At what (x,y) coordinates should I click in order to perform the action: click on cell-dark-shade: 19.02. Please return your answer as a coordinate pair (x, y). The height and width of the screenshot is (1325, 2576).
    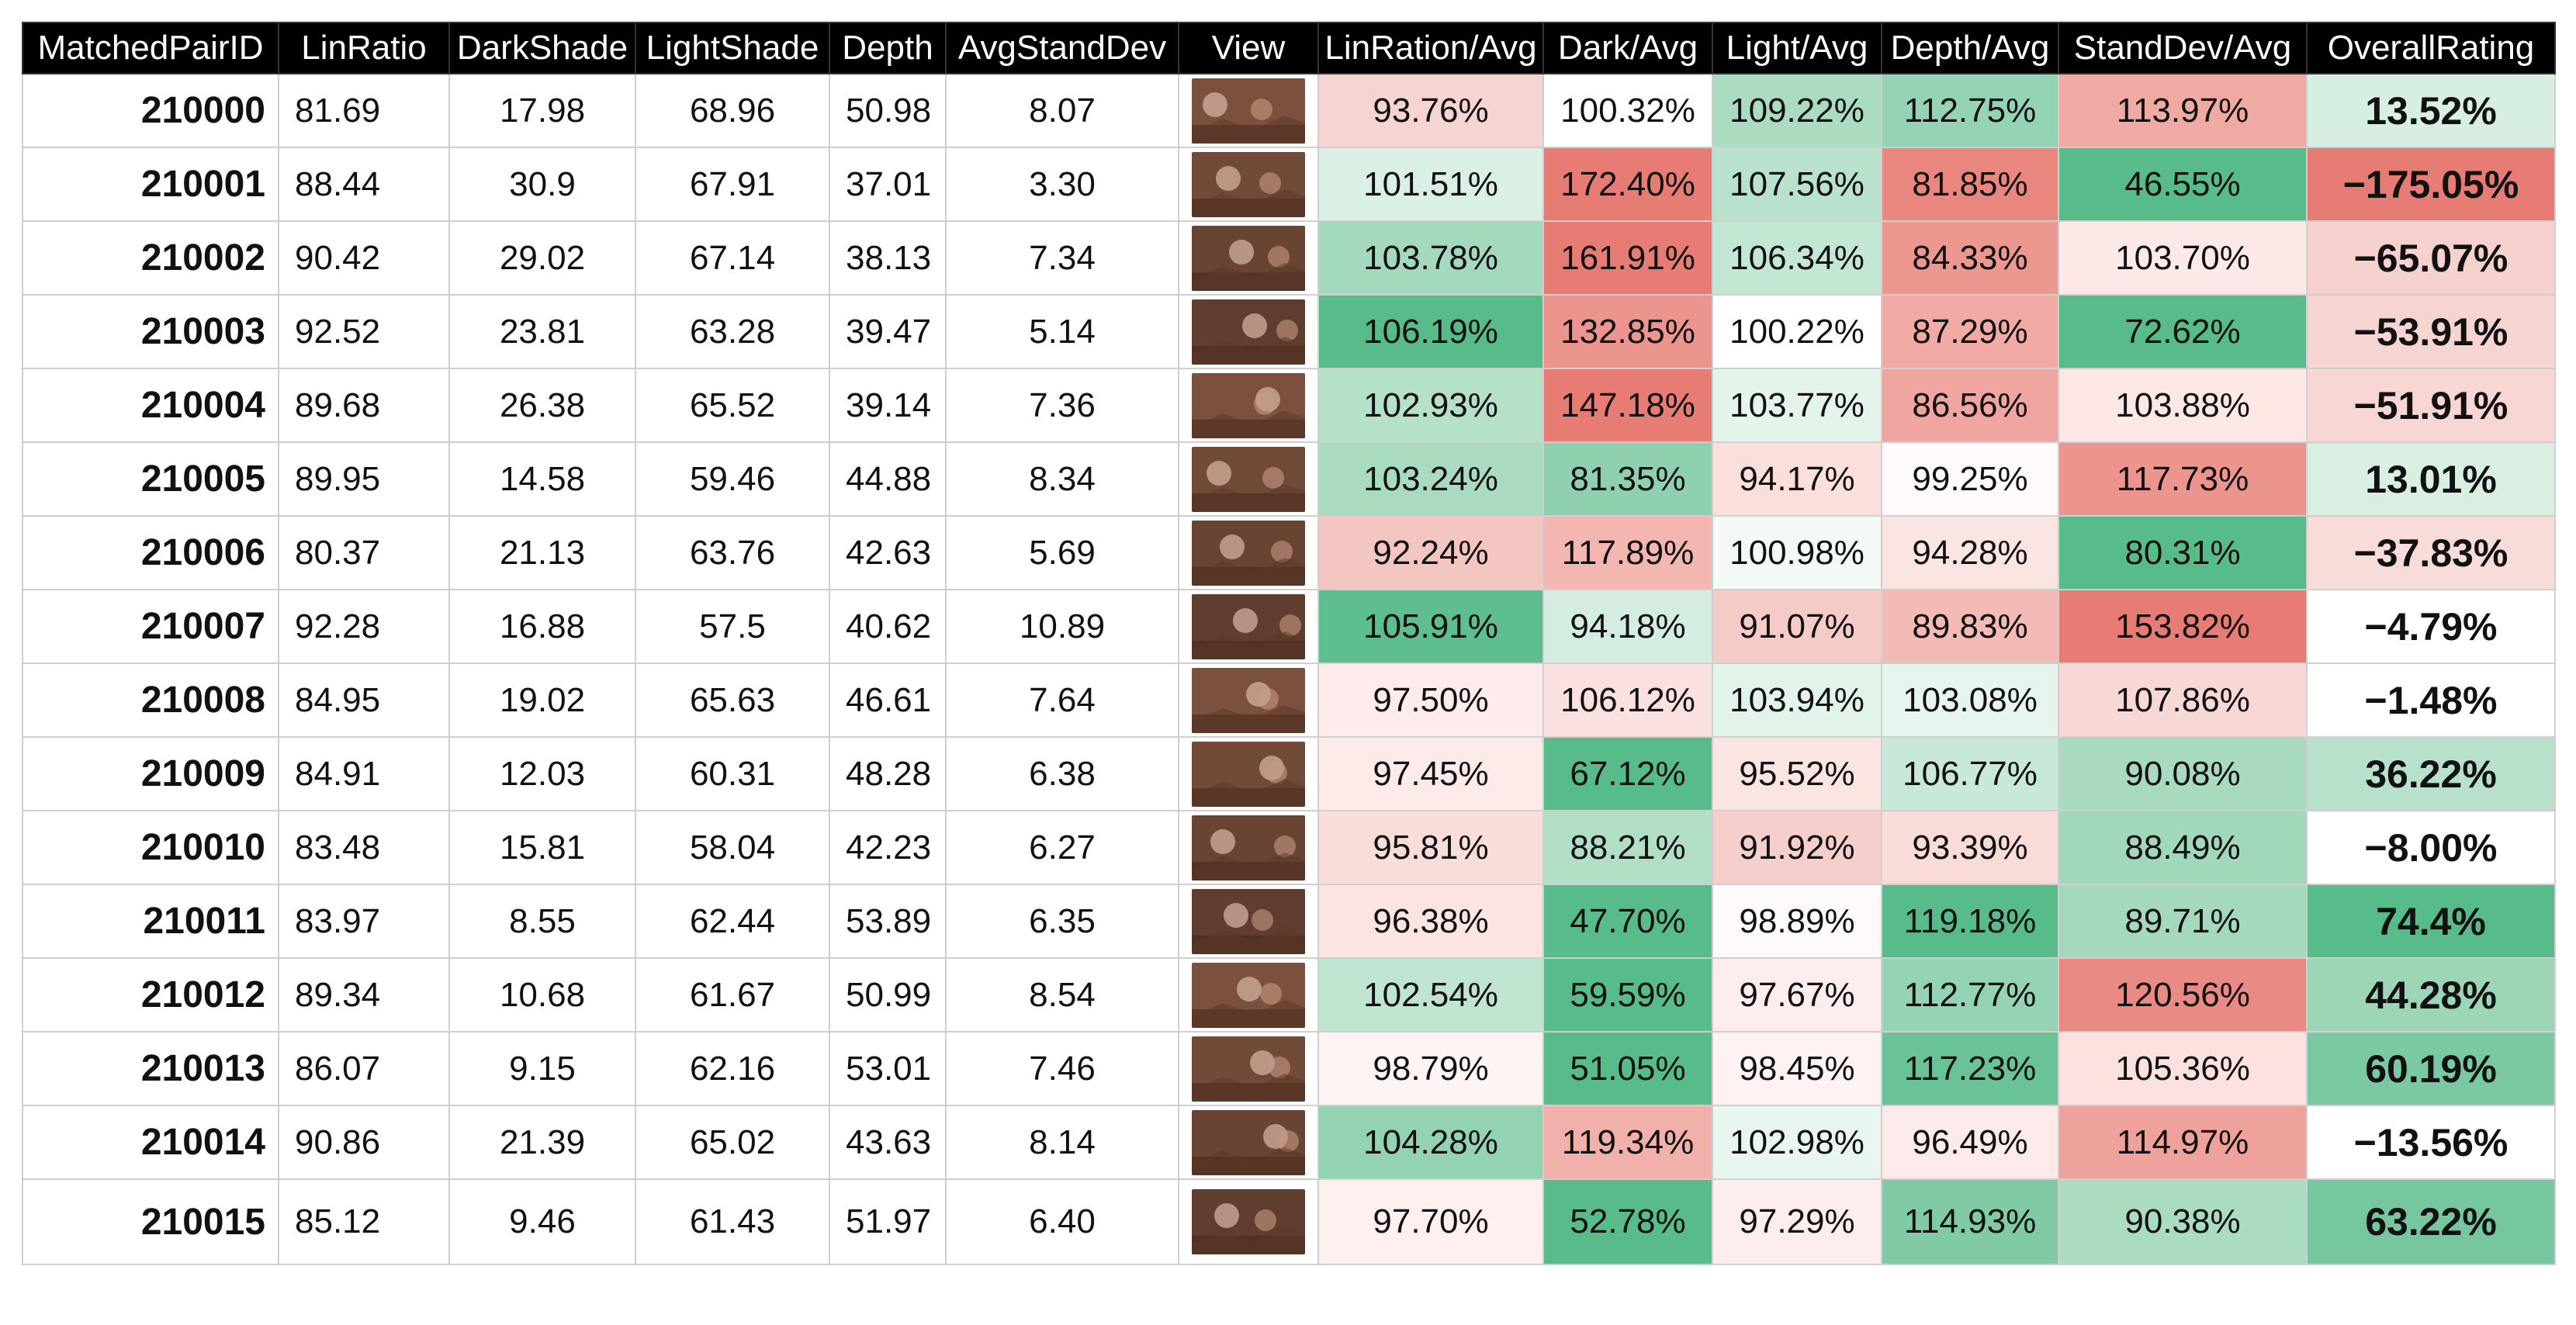
    Looking at the image, I should click on (542, 700).